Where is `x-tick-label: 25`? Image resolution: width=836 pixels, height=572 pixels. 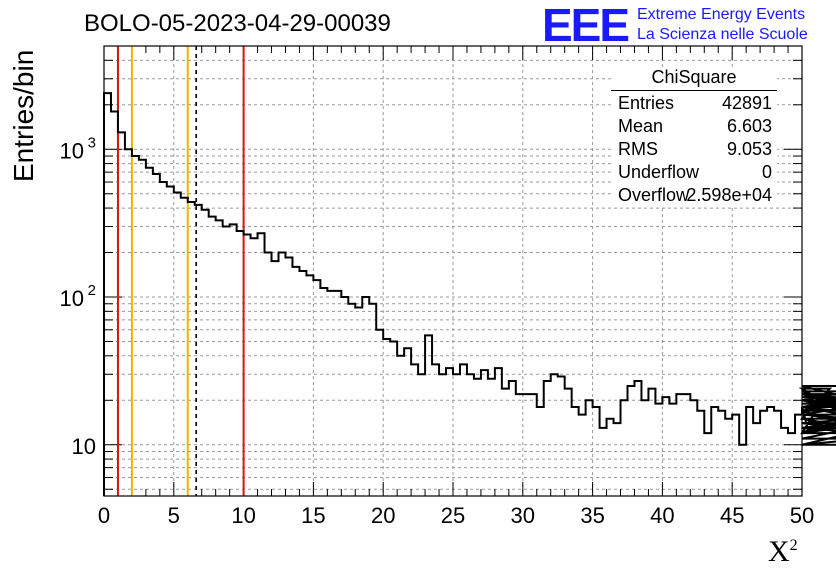 x-tick-label: 25 is located at coordinates (453, 515).